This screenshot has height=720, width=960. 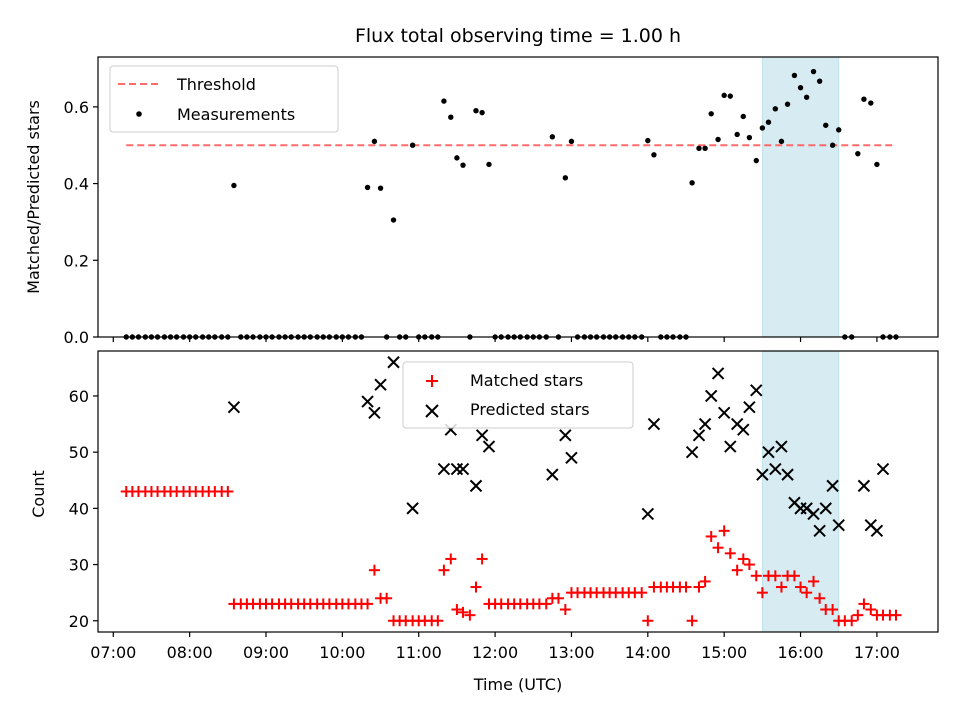 What do you see at coordinates (877, 652) in the screenshot?
I see `x-tick-label: 17:00` at bounding box center [877, 652].